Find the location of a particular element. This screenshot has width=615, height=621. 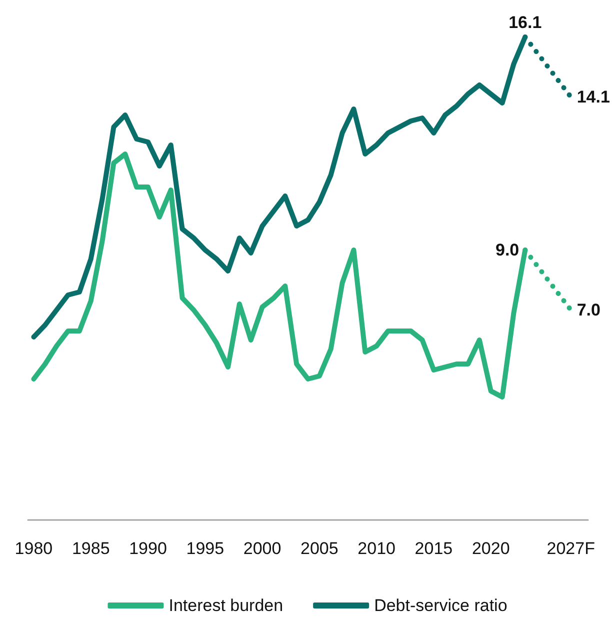

x-tick-label: 2005 is located at coordinates (319, 548).